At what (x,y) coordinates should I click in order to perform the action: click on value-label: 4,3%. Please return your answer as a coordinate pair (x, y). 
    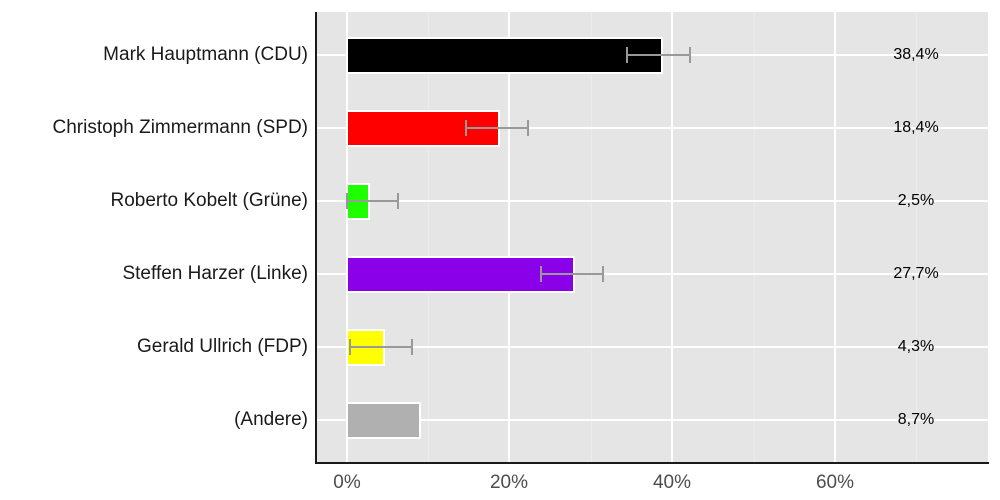
    Looking at the image, I should click on (916, 346).